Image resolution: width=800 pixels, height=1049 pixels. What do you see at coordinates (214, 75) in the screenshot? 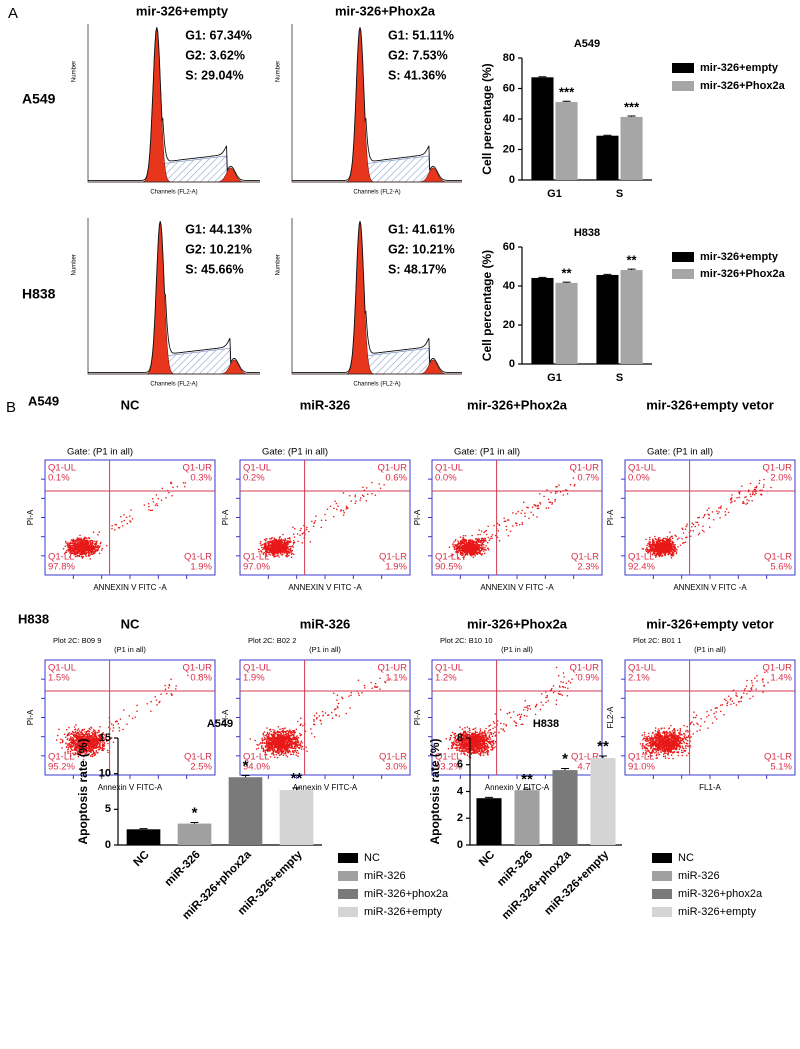
I see `histogram-stat: S: 29.04%` at bounding box center [214, 75].